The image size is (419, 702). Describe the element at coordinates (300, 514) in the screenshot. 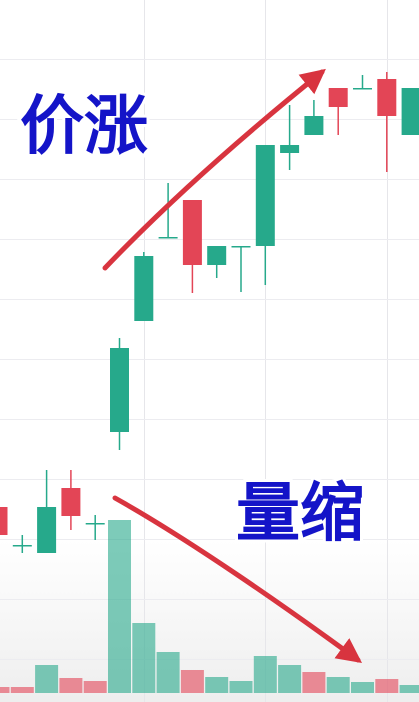

I see `volume-annotation: 量缩` at that location.